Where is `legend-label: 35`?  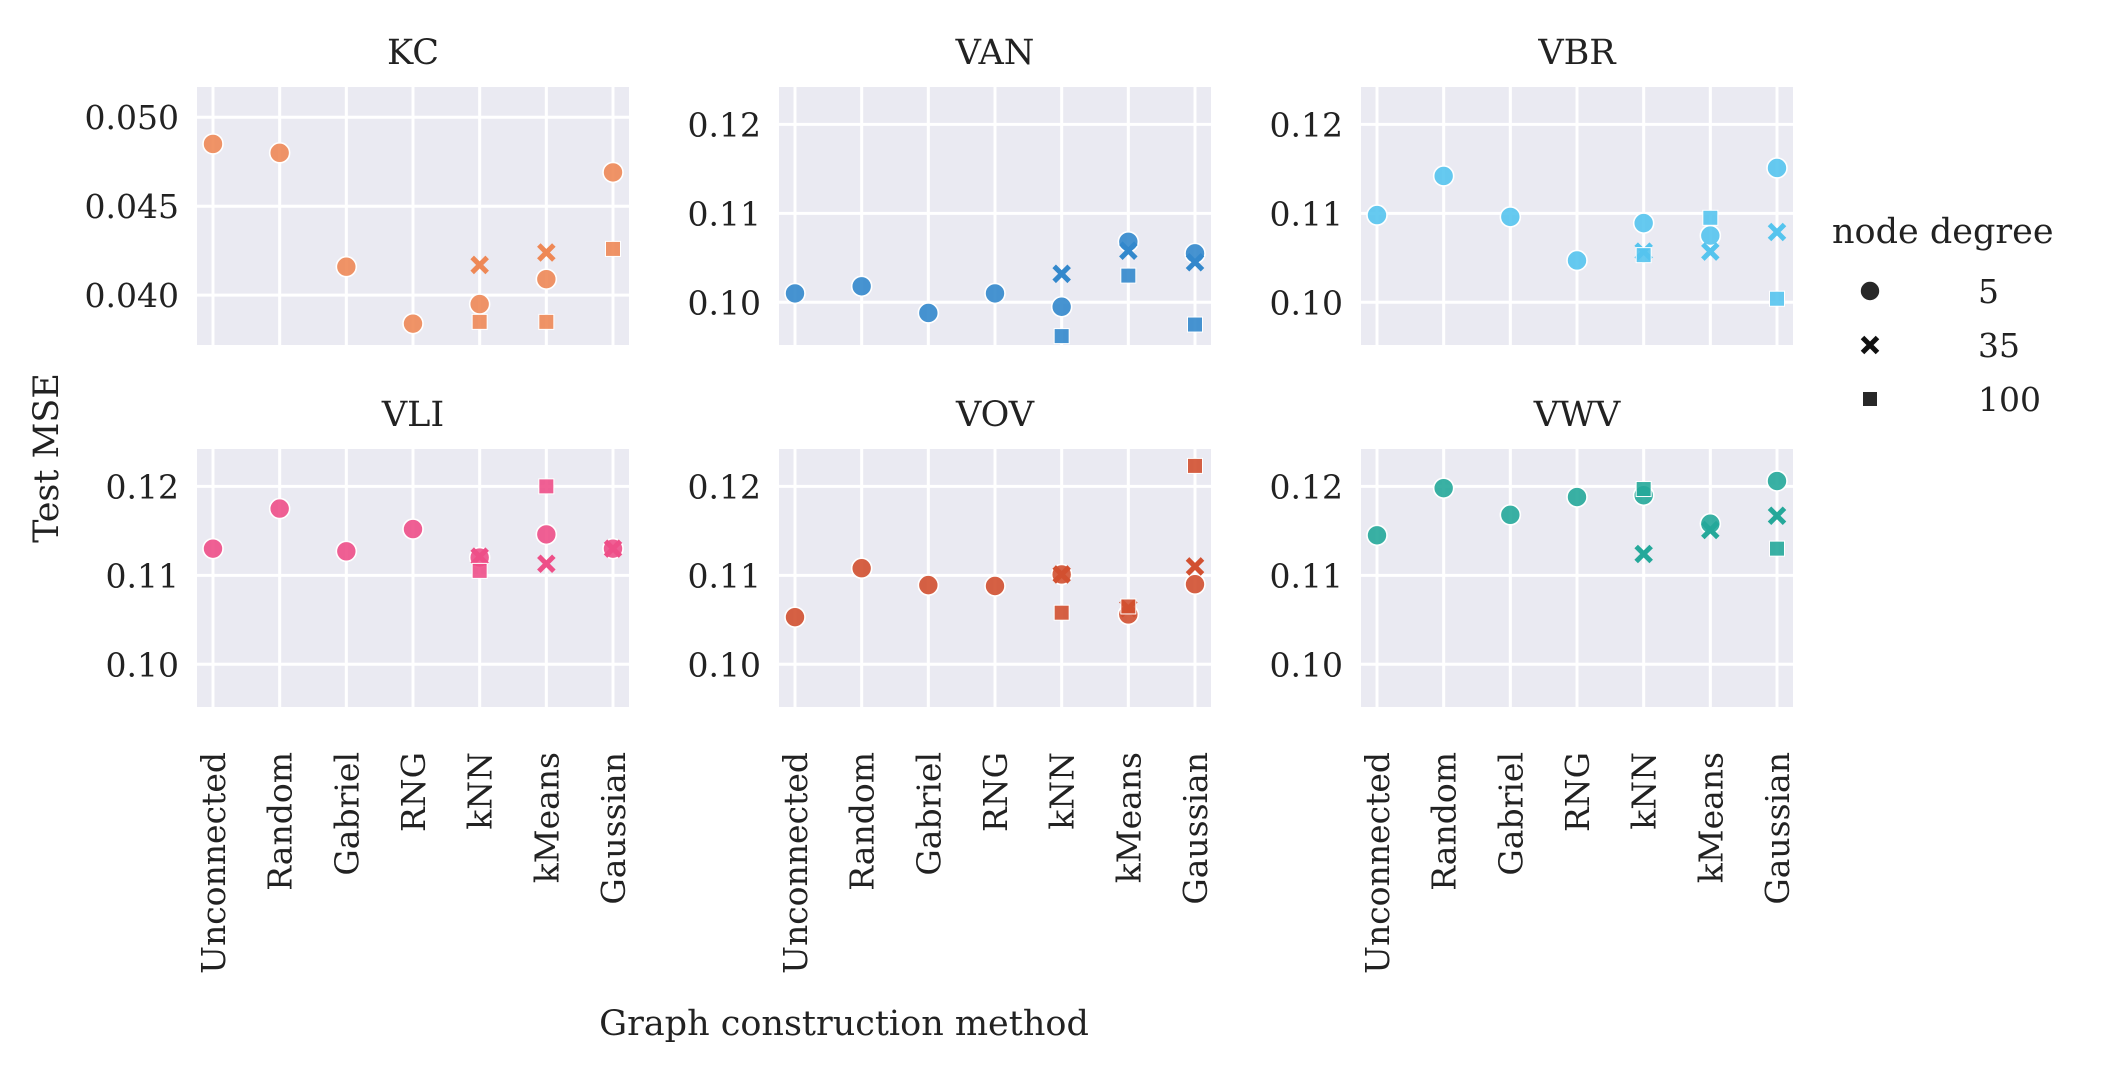 legend-label: 35 is located at coordinates (1999, 345).